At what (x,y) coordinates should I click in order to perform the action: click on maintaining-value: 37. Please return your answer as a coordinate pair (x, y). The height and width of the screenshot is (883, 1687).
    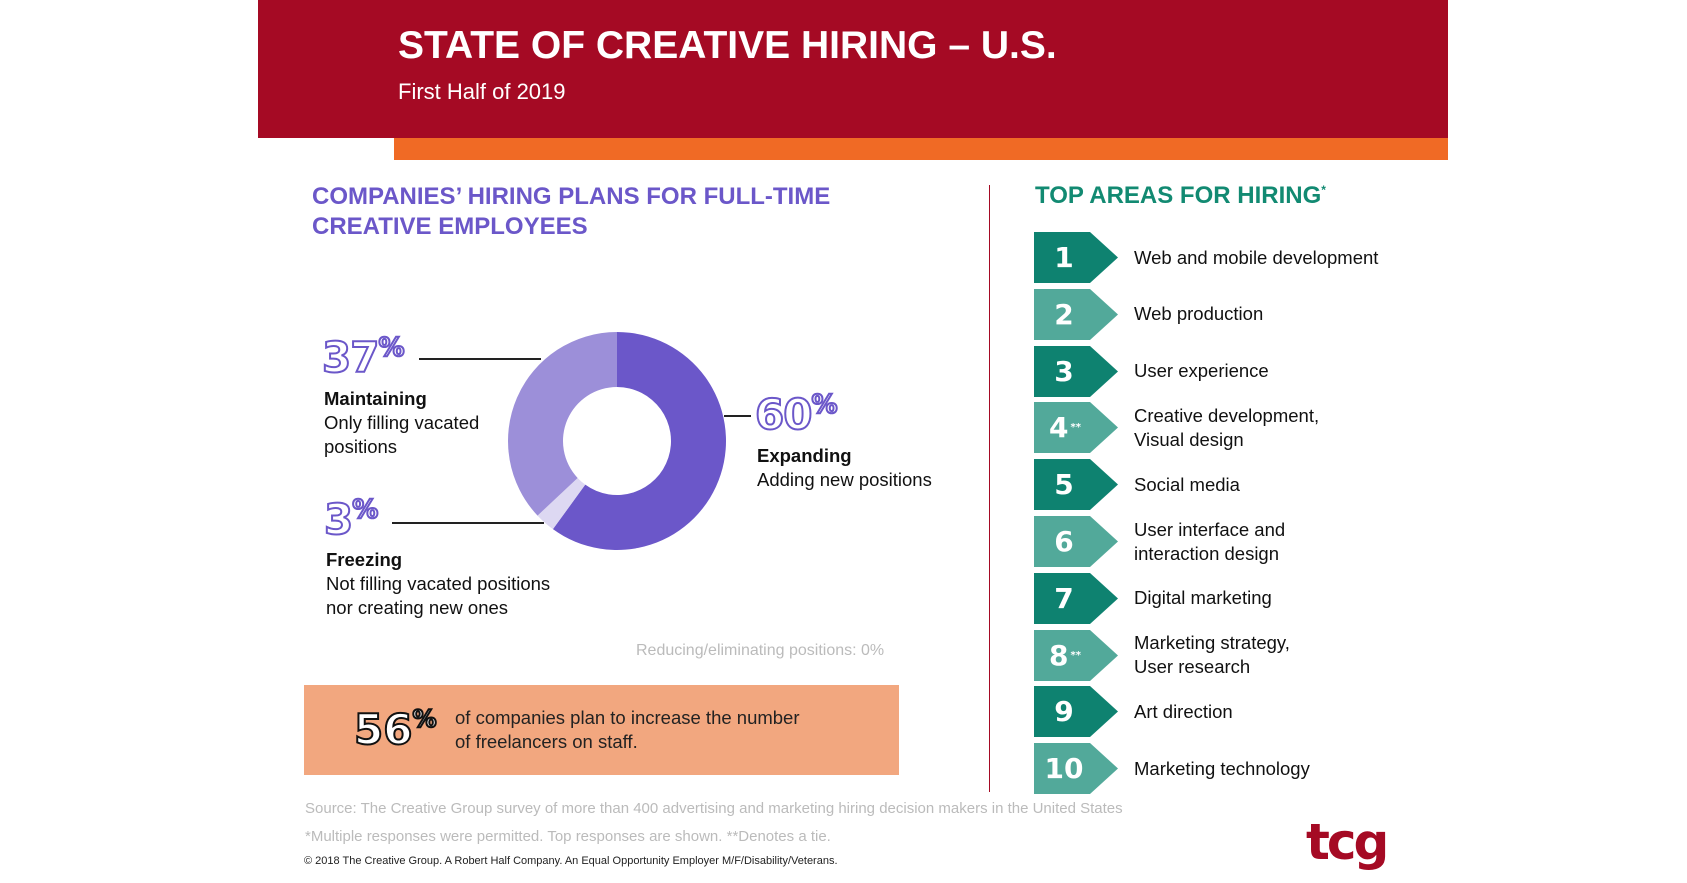
    Looking at the image, I should click on (350, 357).